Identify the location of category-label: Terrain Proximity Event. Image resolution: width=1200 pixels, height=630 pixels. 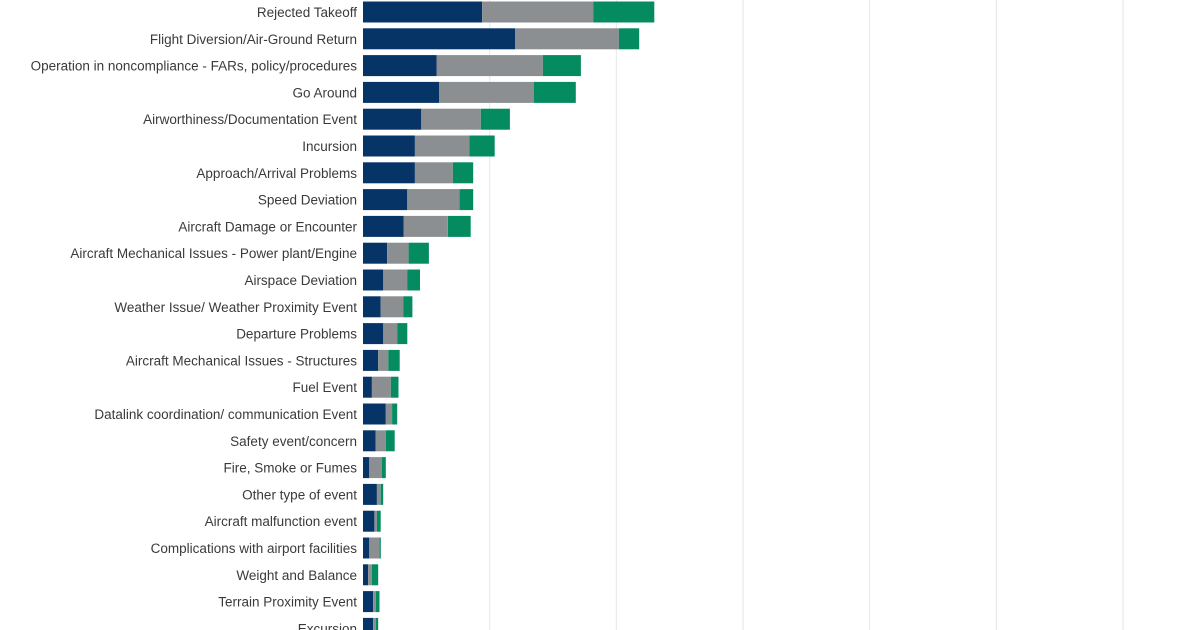
(287, 602).